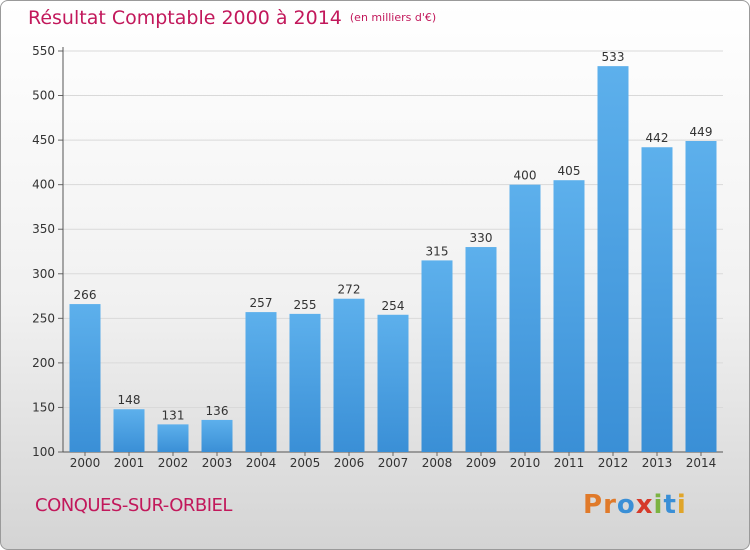 Image resolution: width=750 pixels, height=550 pixels. What do you see at coordinates (85, 295) in the screenshot?
I see `value-label-2000: 266` at bounding box center [85, 295].